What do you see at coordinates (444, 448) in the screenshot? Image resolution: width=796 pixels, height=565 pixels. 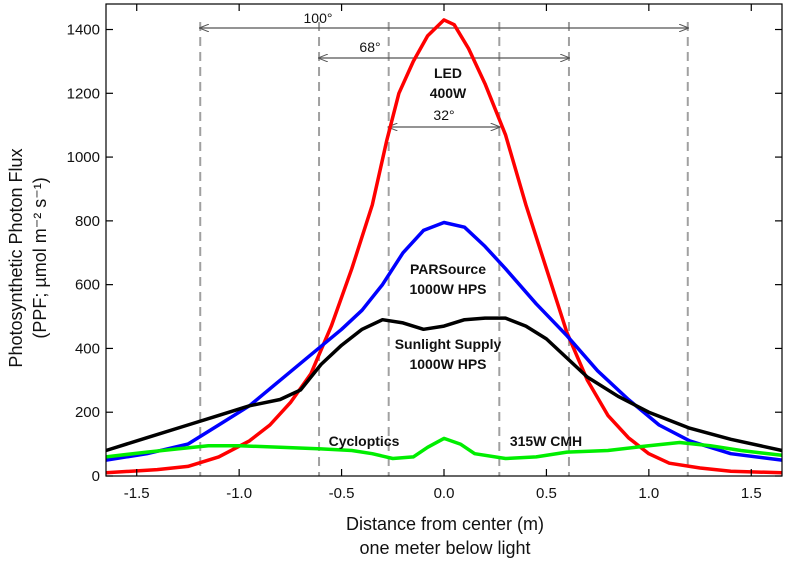 I see `series-line-cycloptics` at bounding box center [444, 448].